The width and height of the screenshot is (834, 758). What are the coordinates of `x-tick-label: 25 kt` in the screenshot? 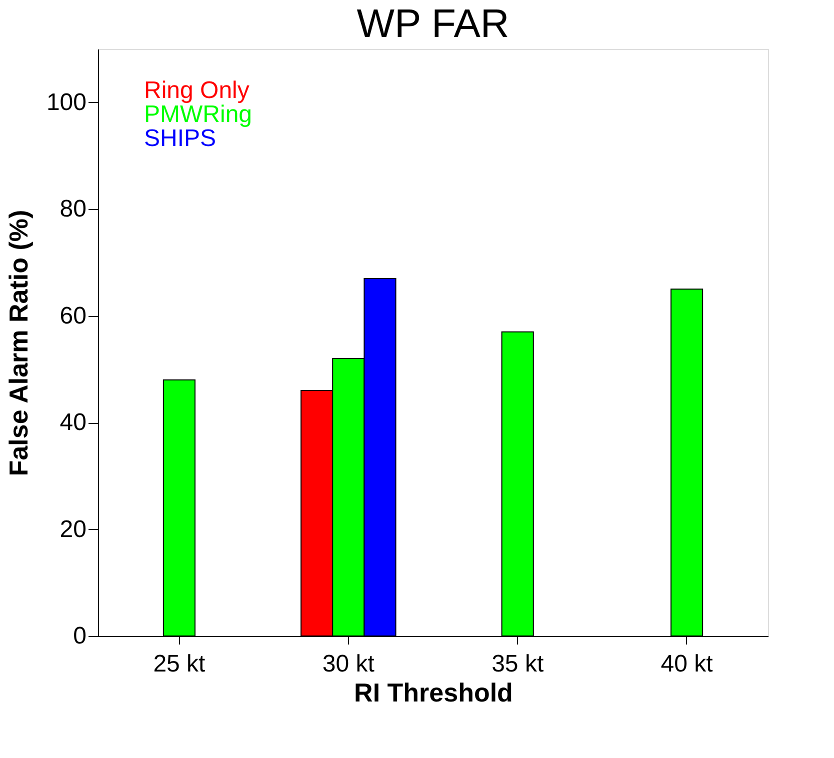 It's located at (179, 664).